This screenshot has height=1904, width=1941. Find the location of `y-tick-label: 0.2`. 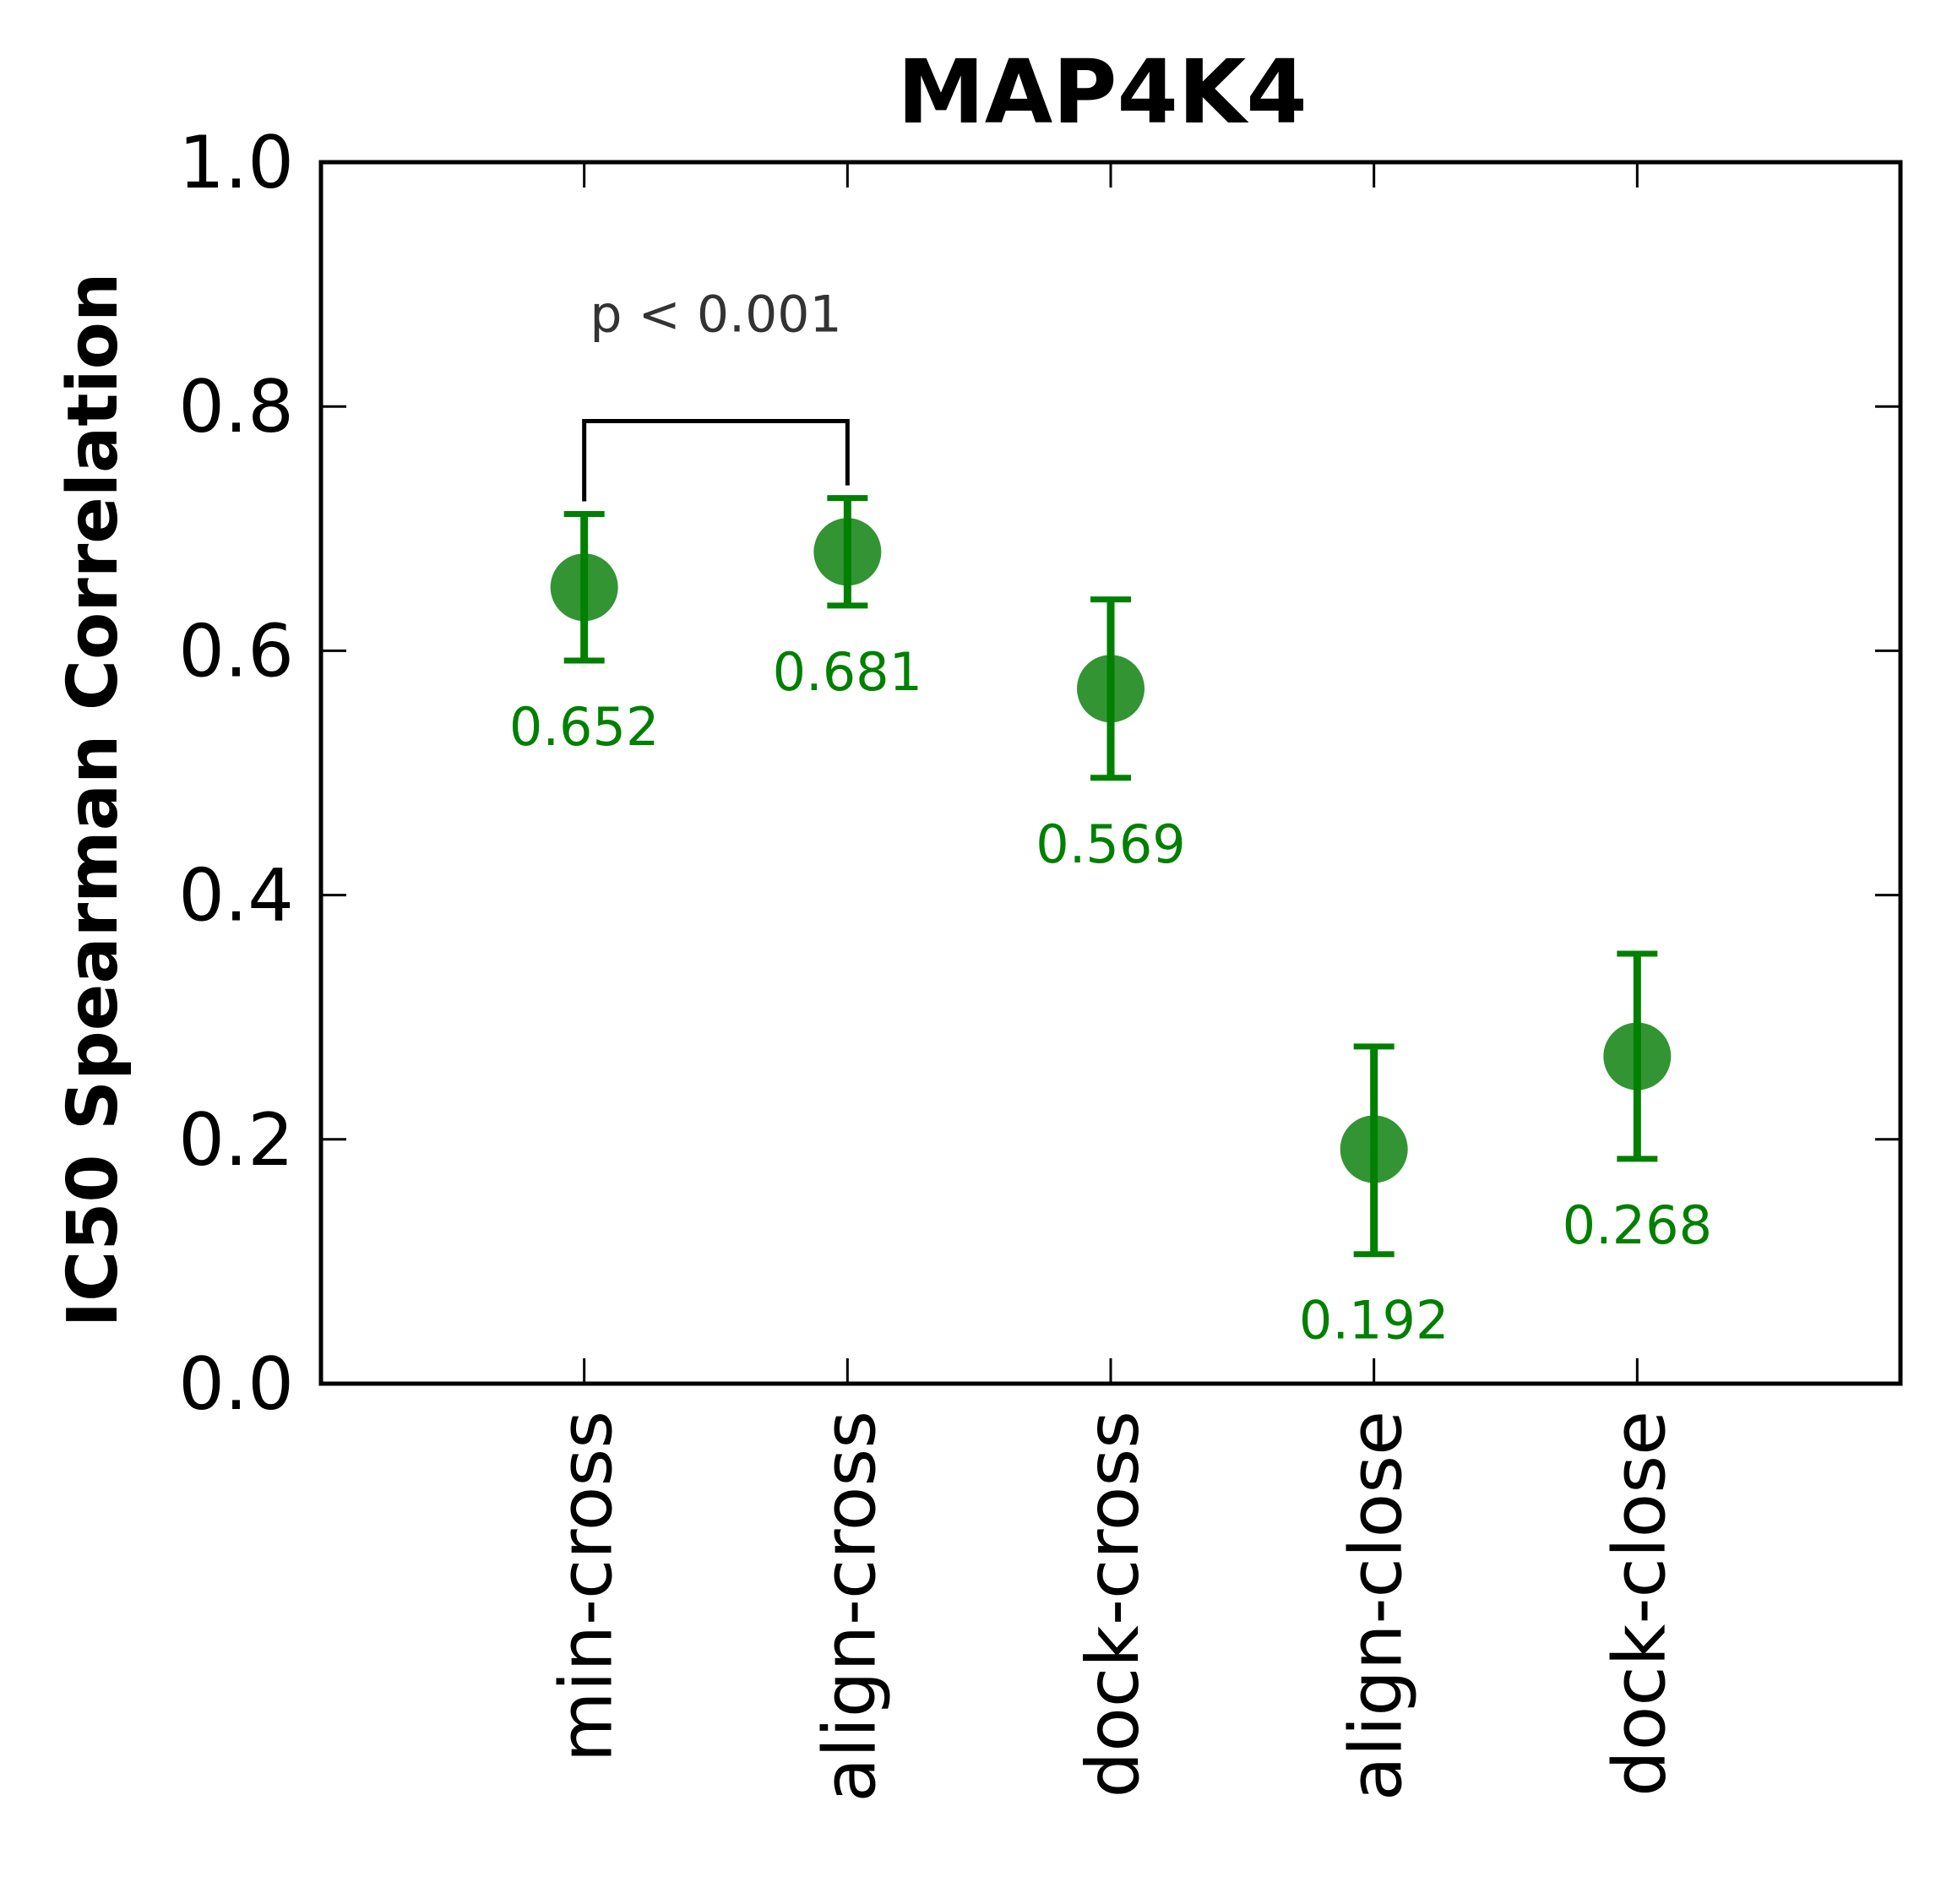

y-tick-label: 0.2 is located at coordinates (236, 1140).